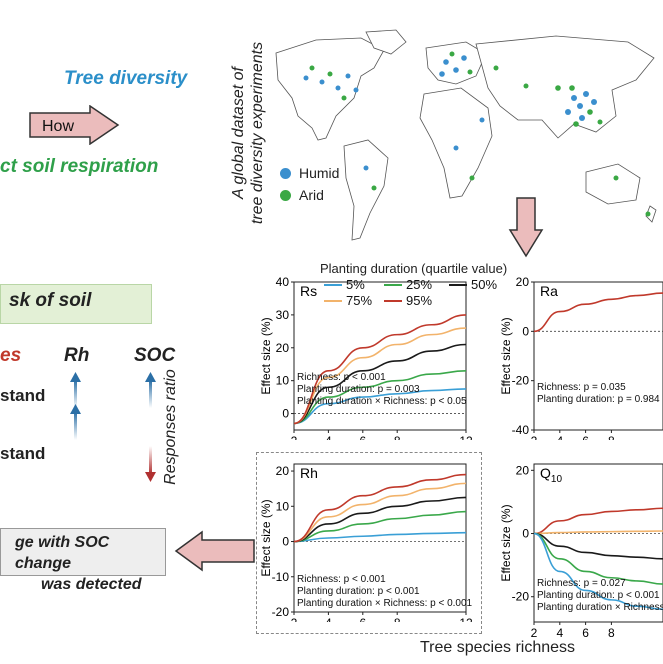  I want to click on stat-text-1: Planting duration: p < 0.001, so click(598, 595).